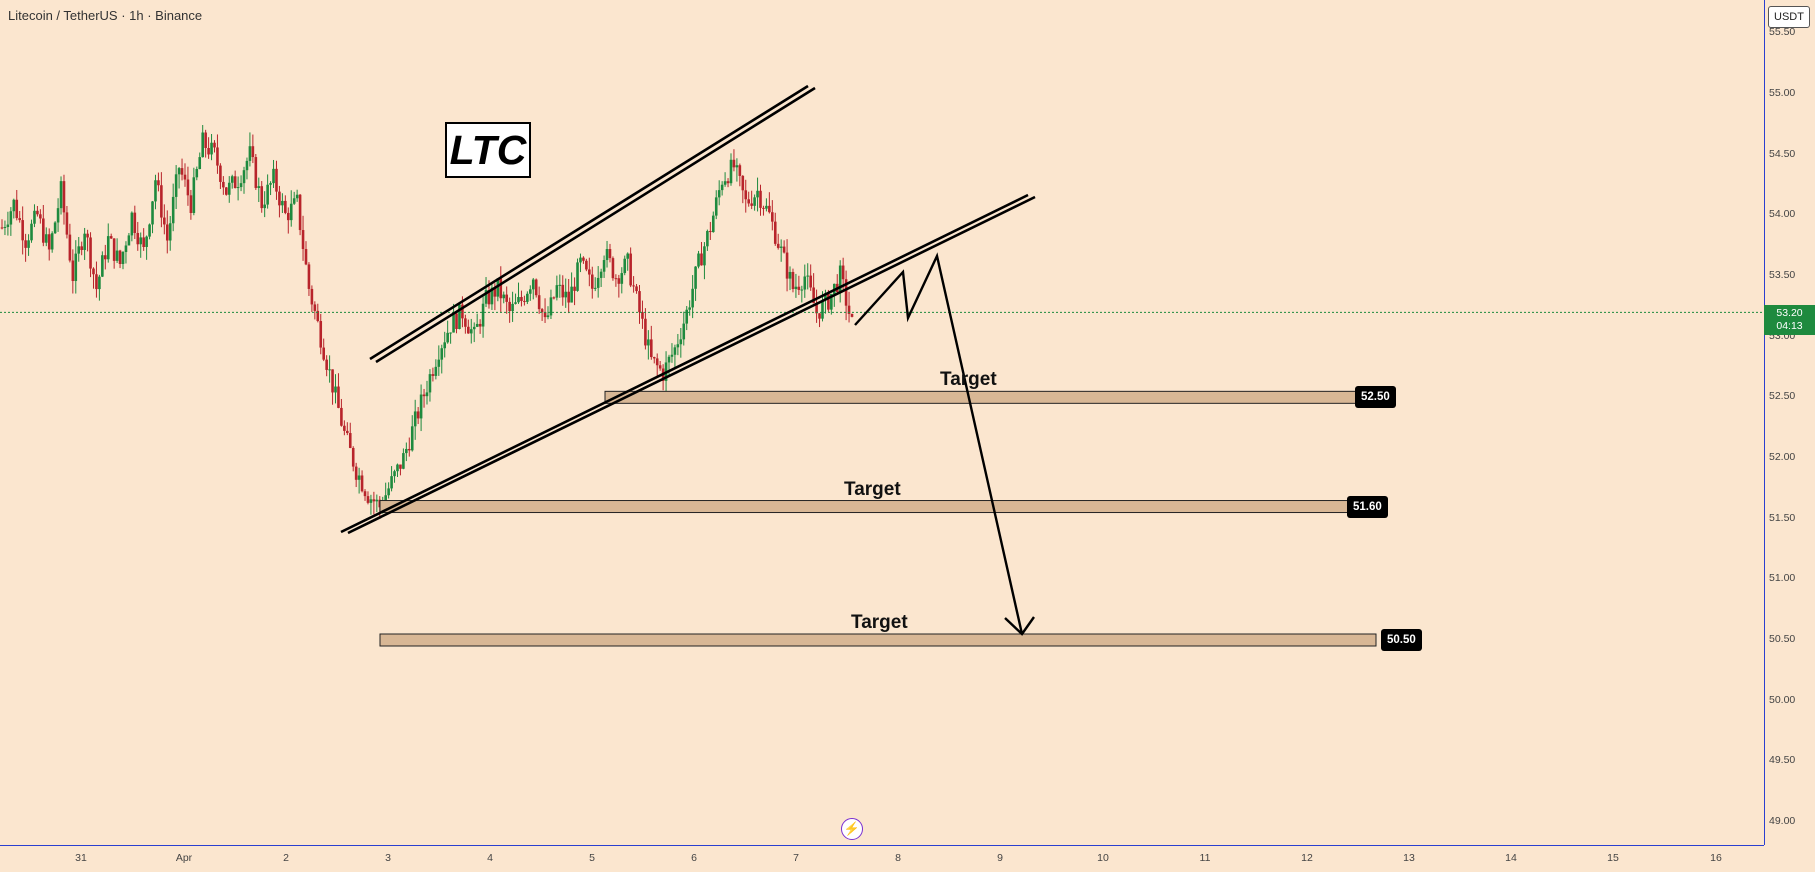 This screenshot has height=872, width=1815. Describe the element at coordinates (1782, 578) in the screenshot. I see `price-tick-label: 51.00` at that location.